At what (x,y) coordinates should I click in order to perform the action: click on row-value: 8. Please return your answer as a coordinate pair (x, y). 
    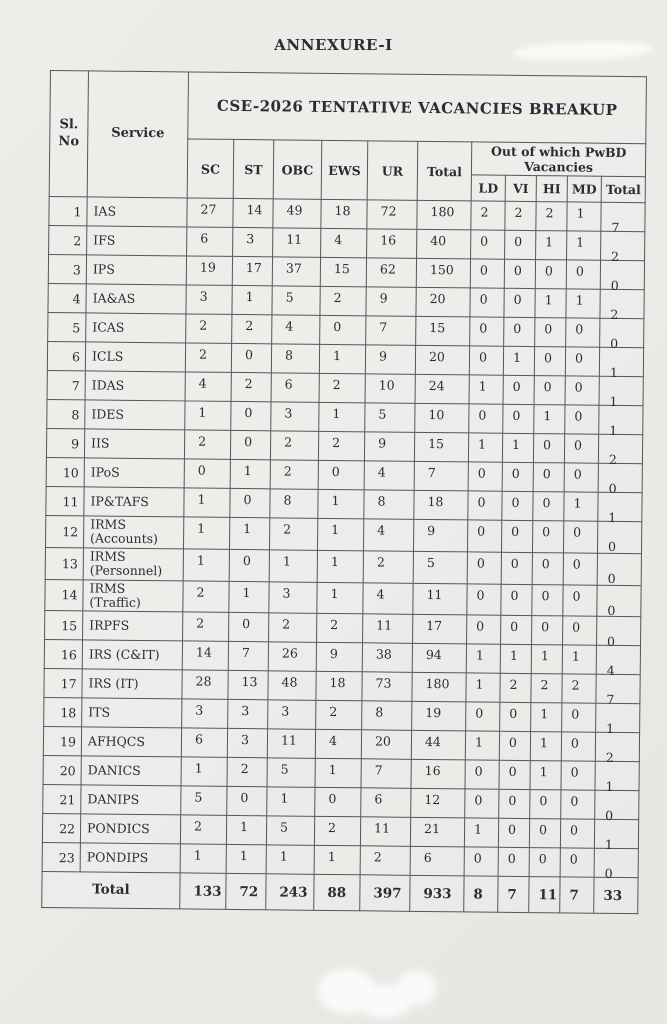
    Looking at the image, I should click on (295, 358).